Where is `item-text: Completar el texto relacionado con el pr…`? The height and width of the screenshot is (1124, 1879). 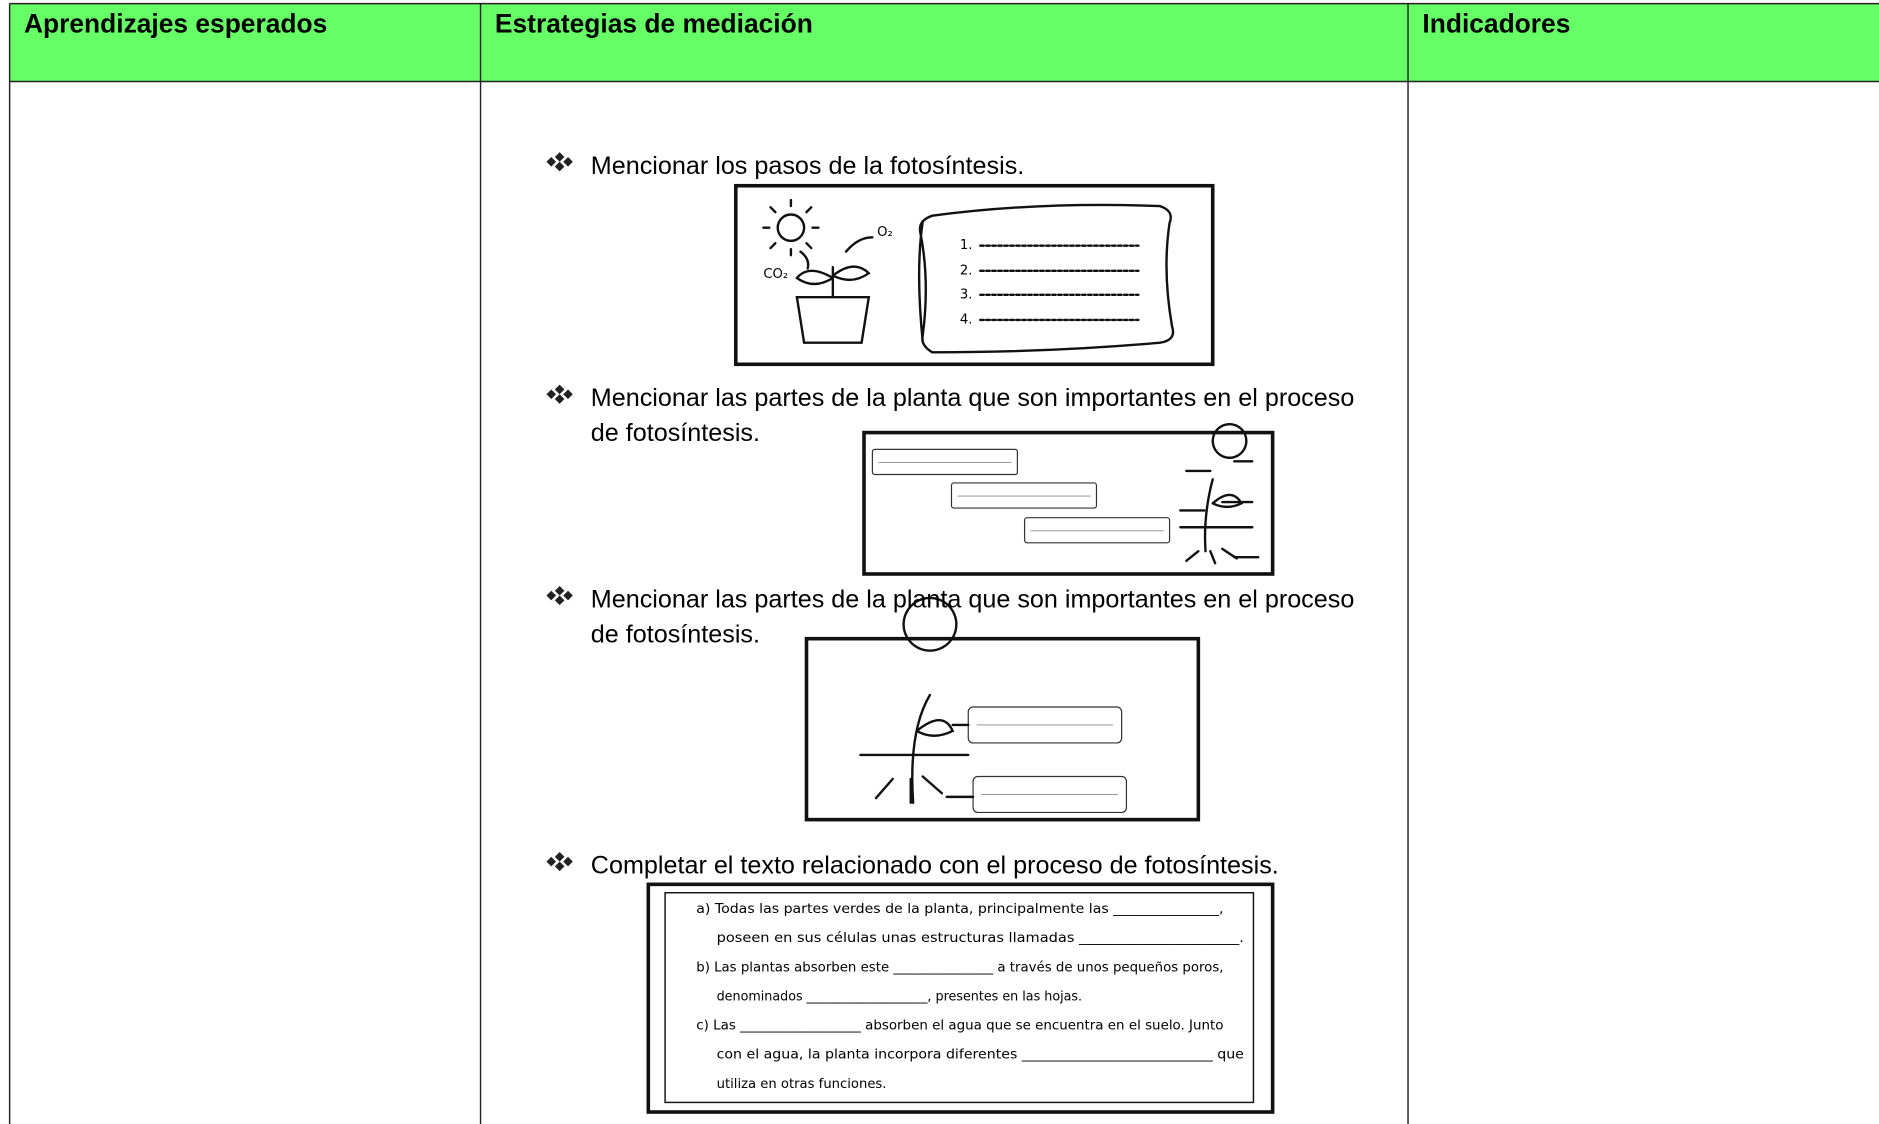
item-text: Completar el texto relacionado con el pr… is located at coordinates (935, 866).